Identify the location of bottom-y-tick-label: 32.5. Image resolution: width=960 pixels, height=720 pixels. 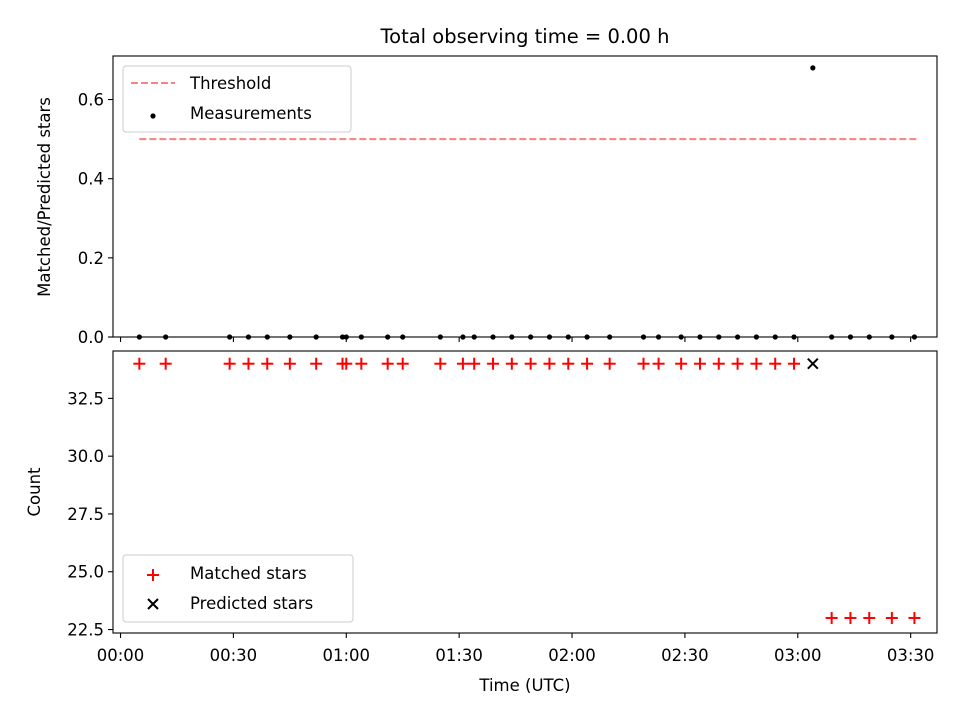
(85, 398).